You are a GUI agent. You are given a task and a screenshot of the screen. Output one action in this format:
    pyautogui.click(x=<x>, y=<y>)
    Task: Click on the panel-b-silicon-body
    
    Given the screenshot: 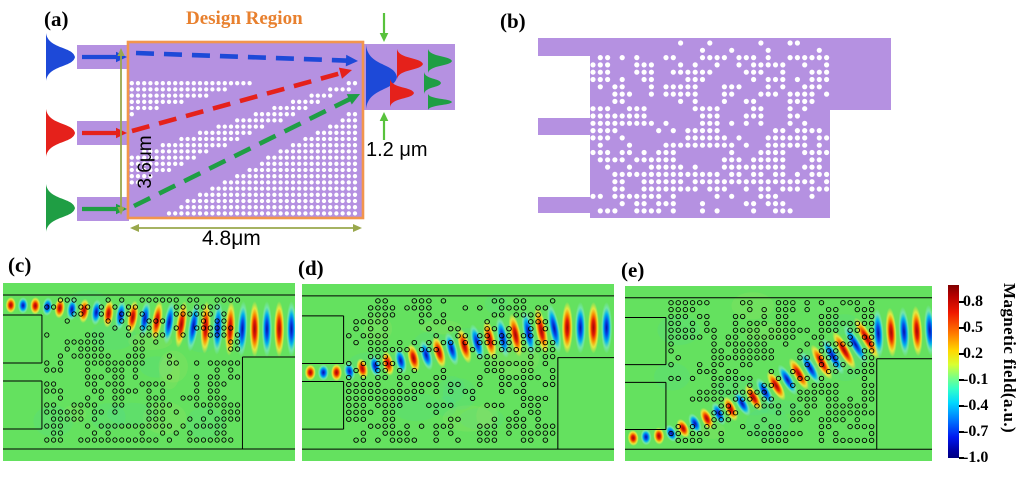 What is the action you would take?
    pyautogui.click(x=714, y=128)
    